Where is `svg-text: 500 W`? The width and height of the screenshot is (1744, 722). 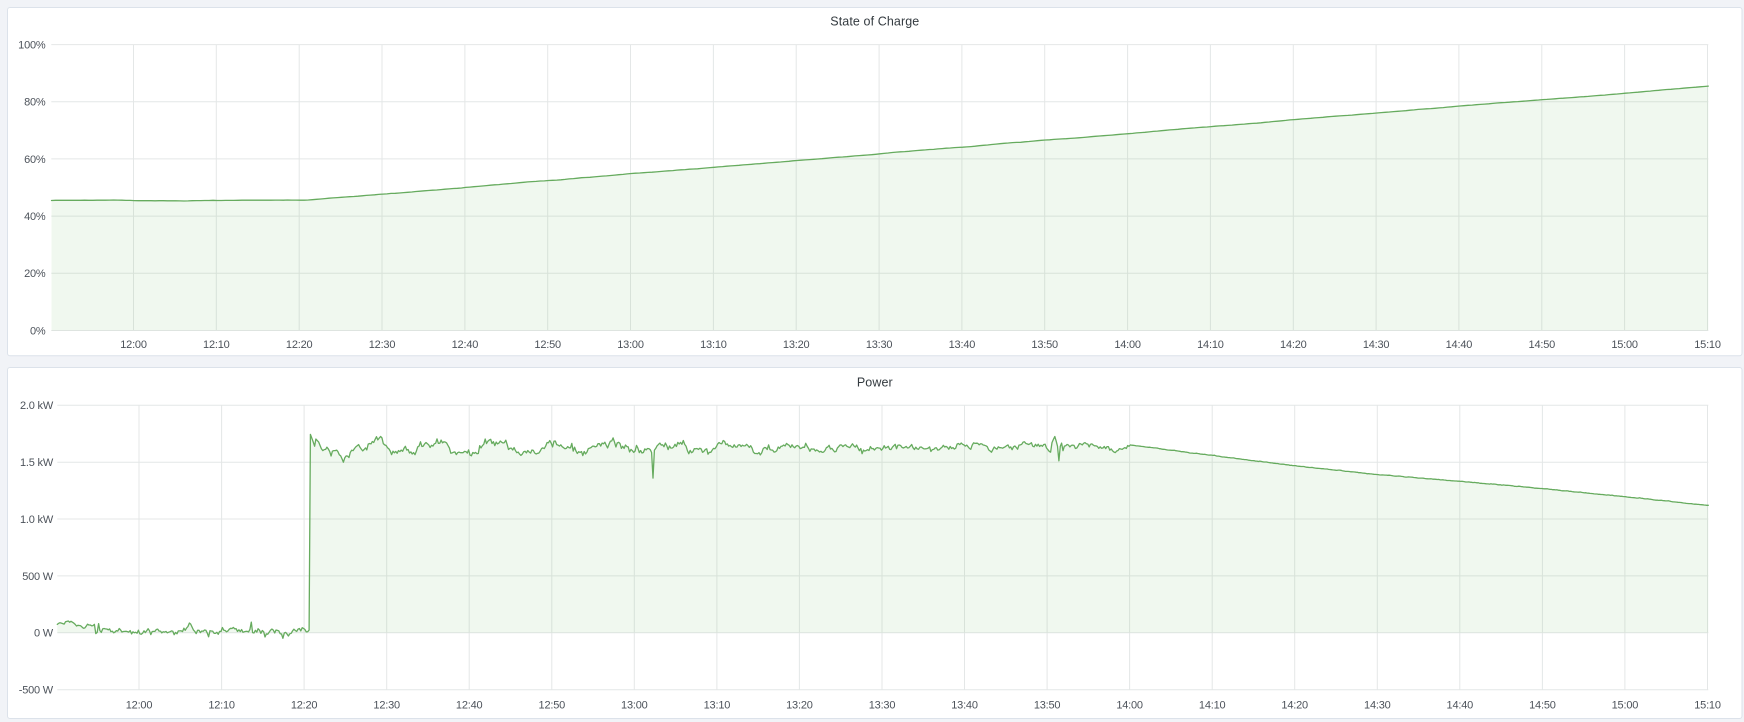
svg-text: 500 W is located at coordinates (38, 577).